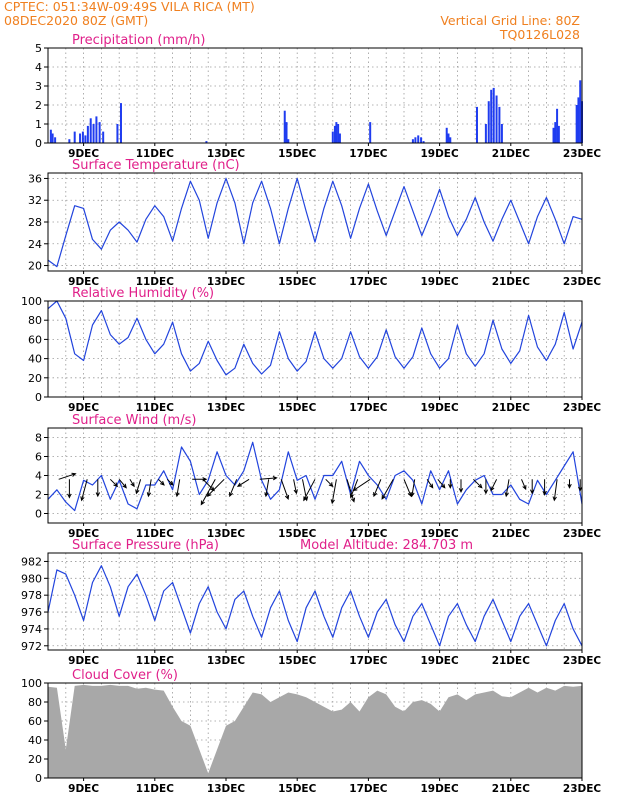  Describe the element at coordinates (315, 606) in the screenshot. I see `pressure-line` at that location.